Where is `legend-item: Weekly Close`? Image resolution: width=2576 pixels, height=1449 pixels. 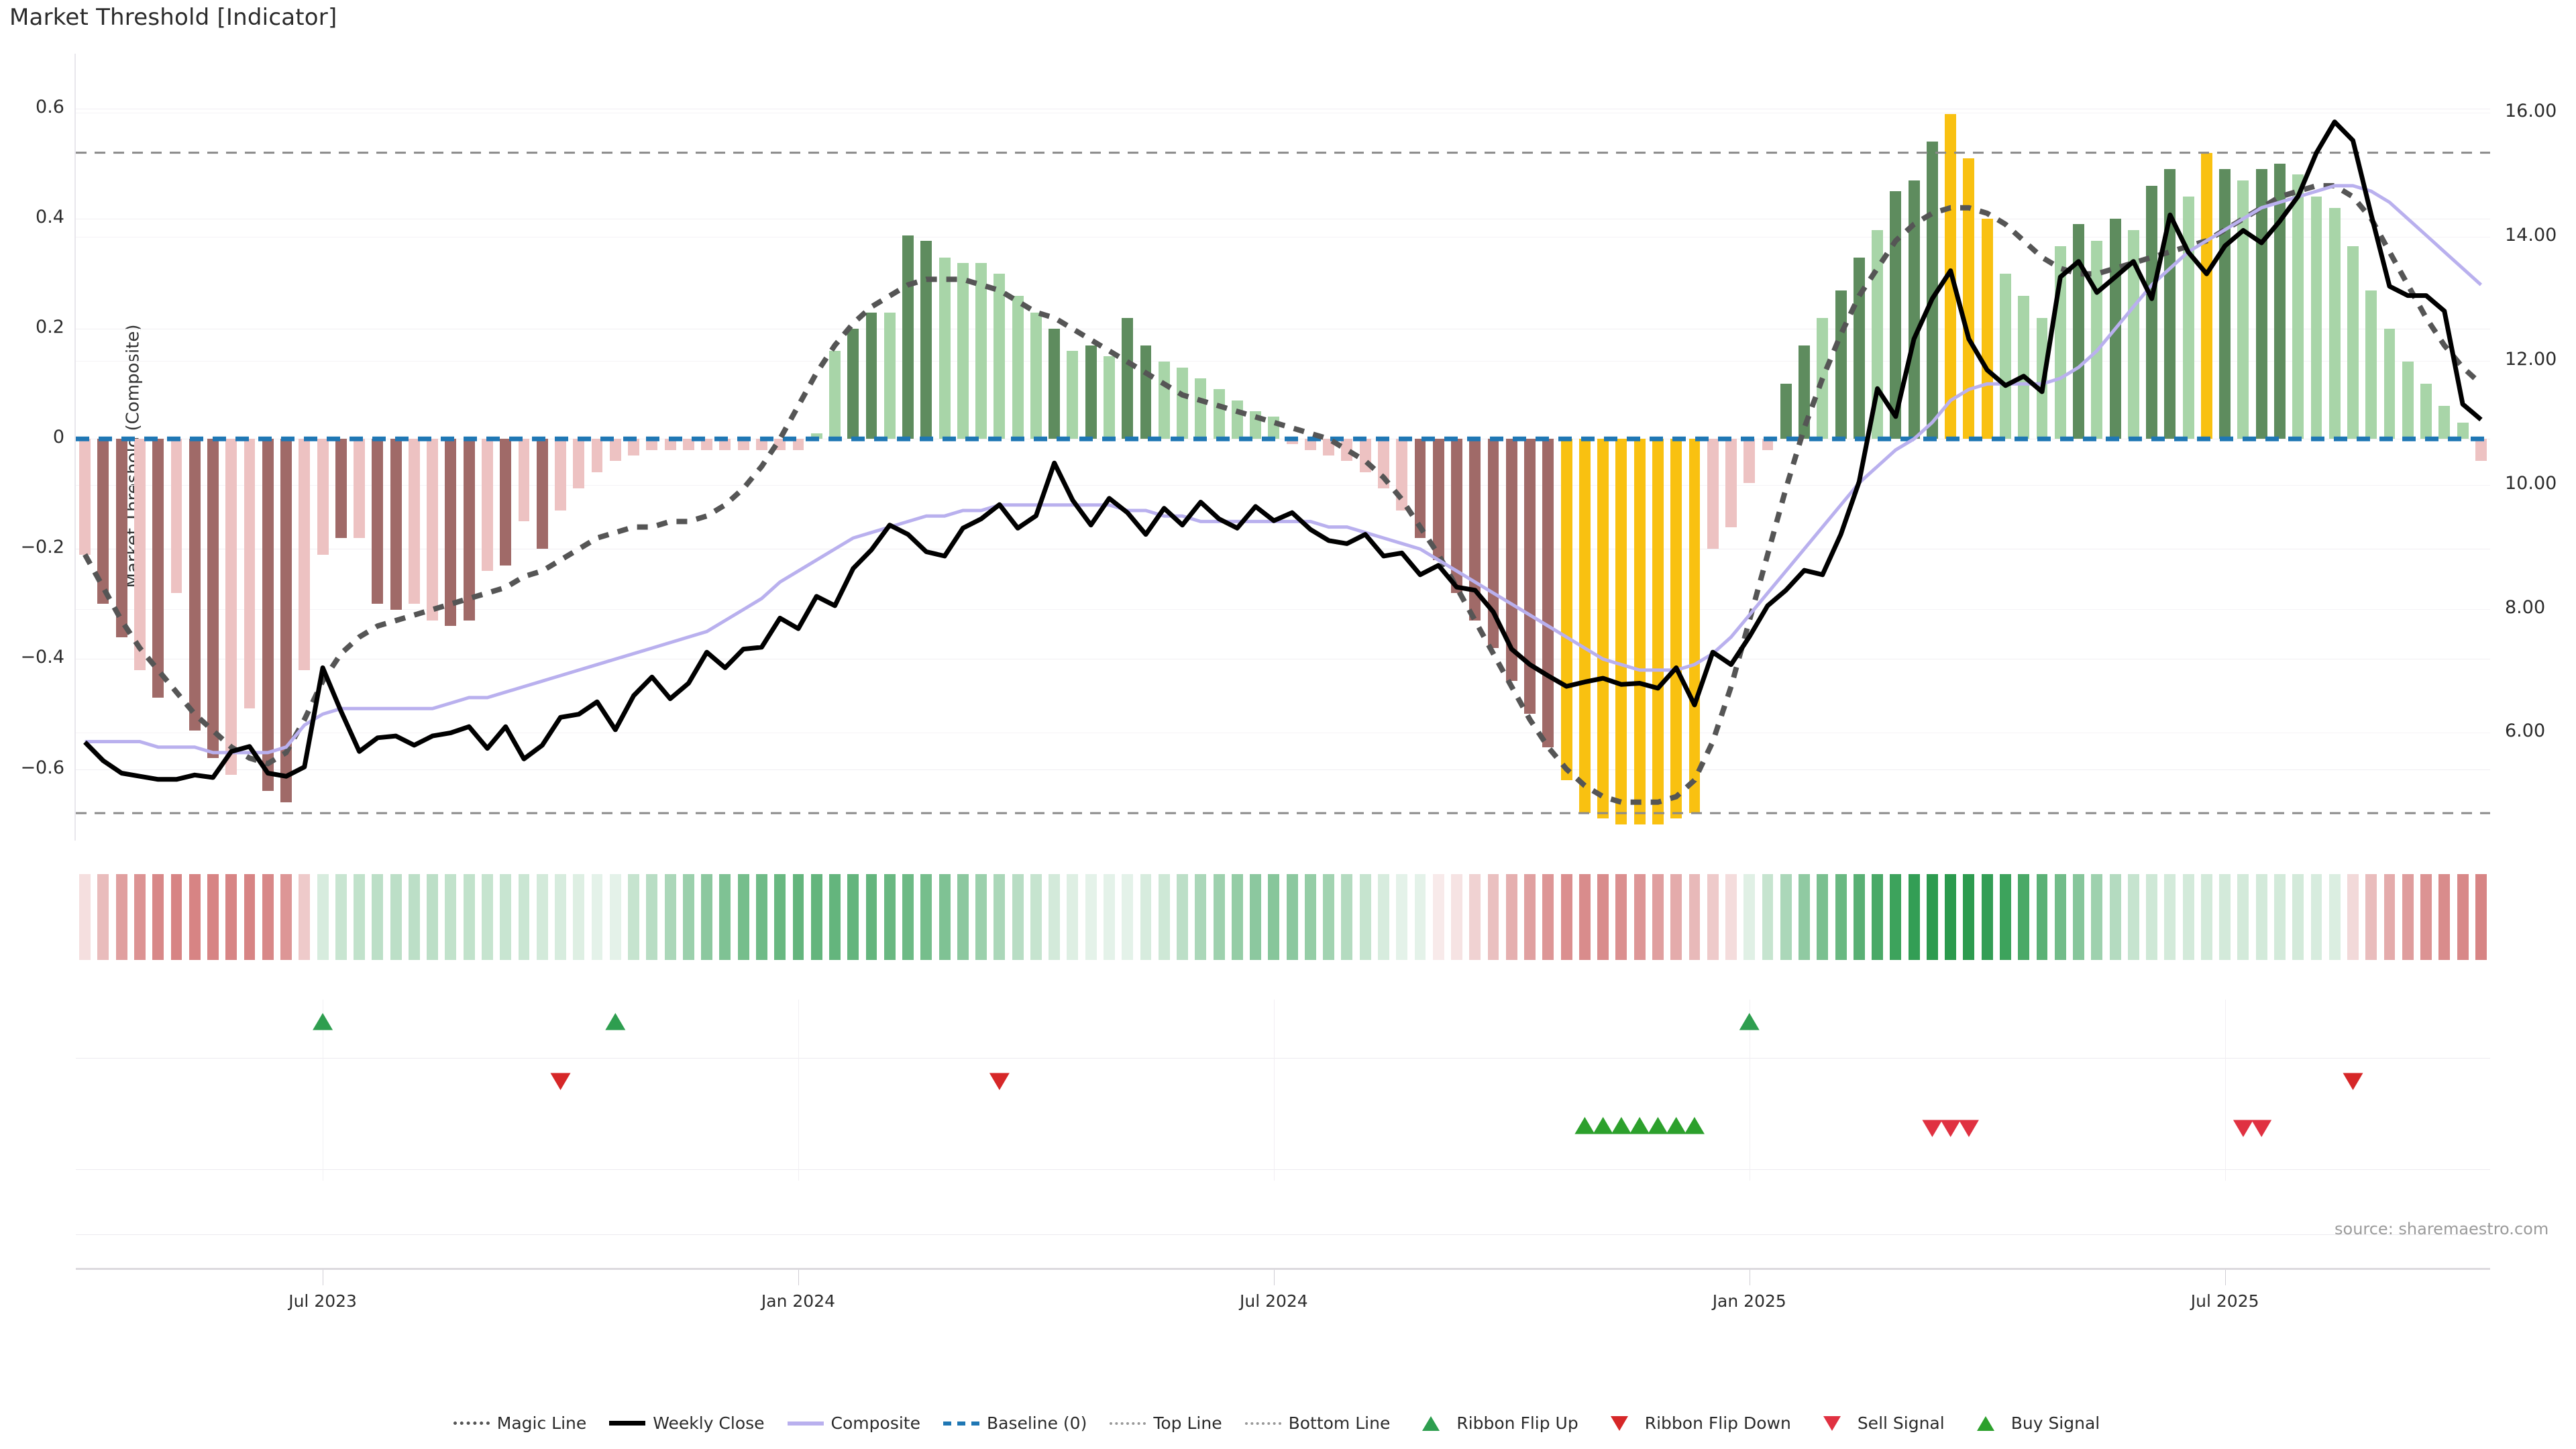 legend-item: Weekly Close is located at coordinates (687, 1423).